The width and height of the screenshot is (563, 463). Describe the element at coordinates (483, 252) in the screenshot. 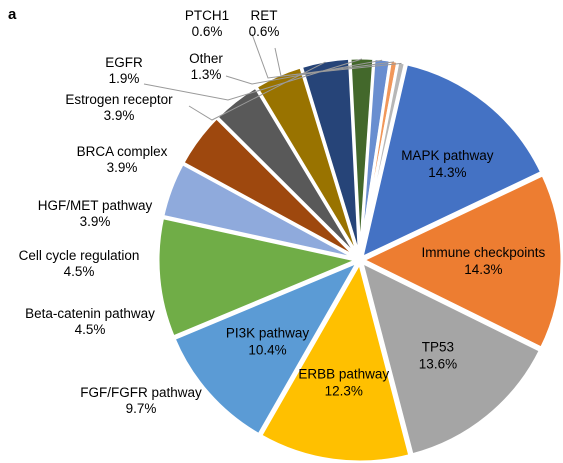

I see `slice-label-immune-checkpoints: Immune checkpoints` at that location.